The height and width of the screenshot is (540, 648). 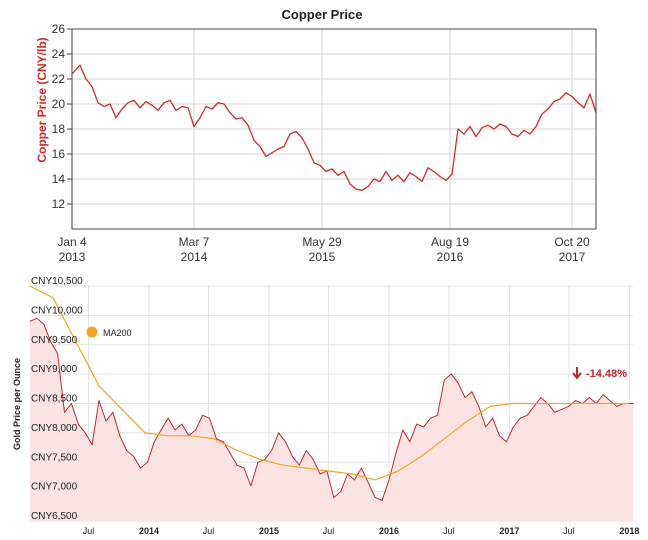 I want to click on copper-x-tick-year: 2015, so click(x=322, y=257).